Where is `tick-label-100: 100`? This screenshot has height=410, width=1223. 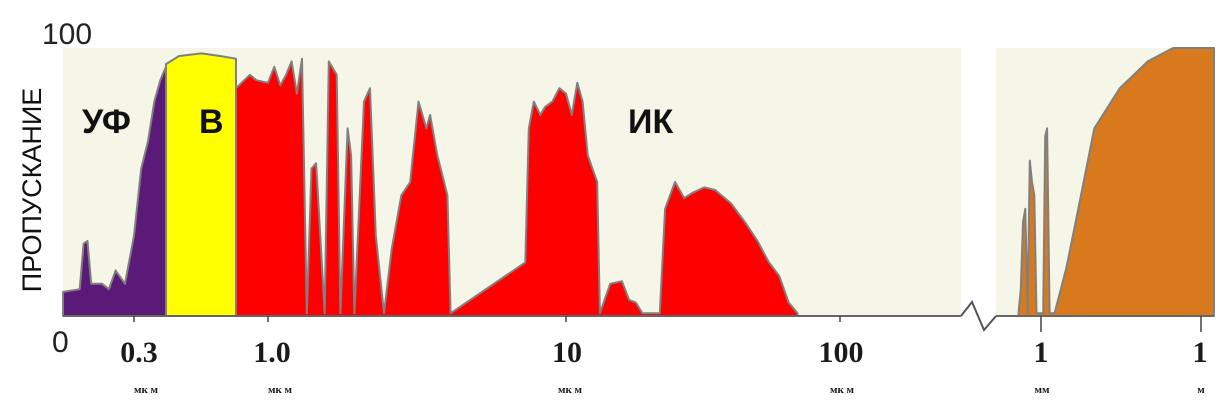
tick-label-100: 100 is located at coordinates (841, 352).